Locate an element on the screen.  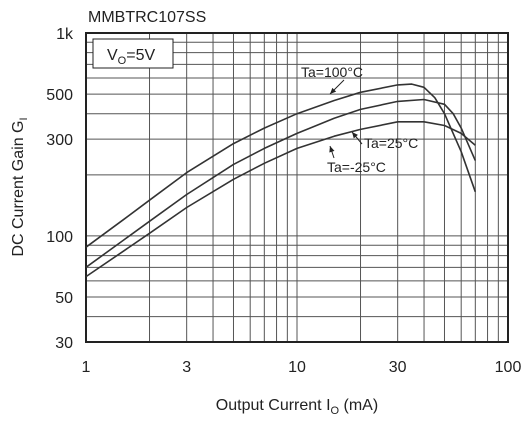
chart-title: MMBTRC107SS is located at coordinates (147, 17).